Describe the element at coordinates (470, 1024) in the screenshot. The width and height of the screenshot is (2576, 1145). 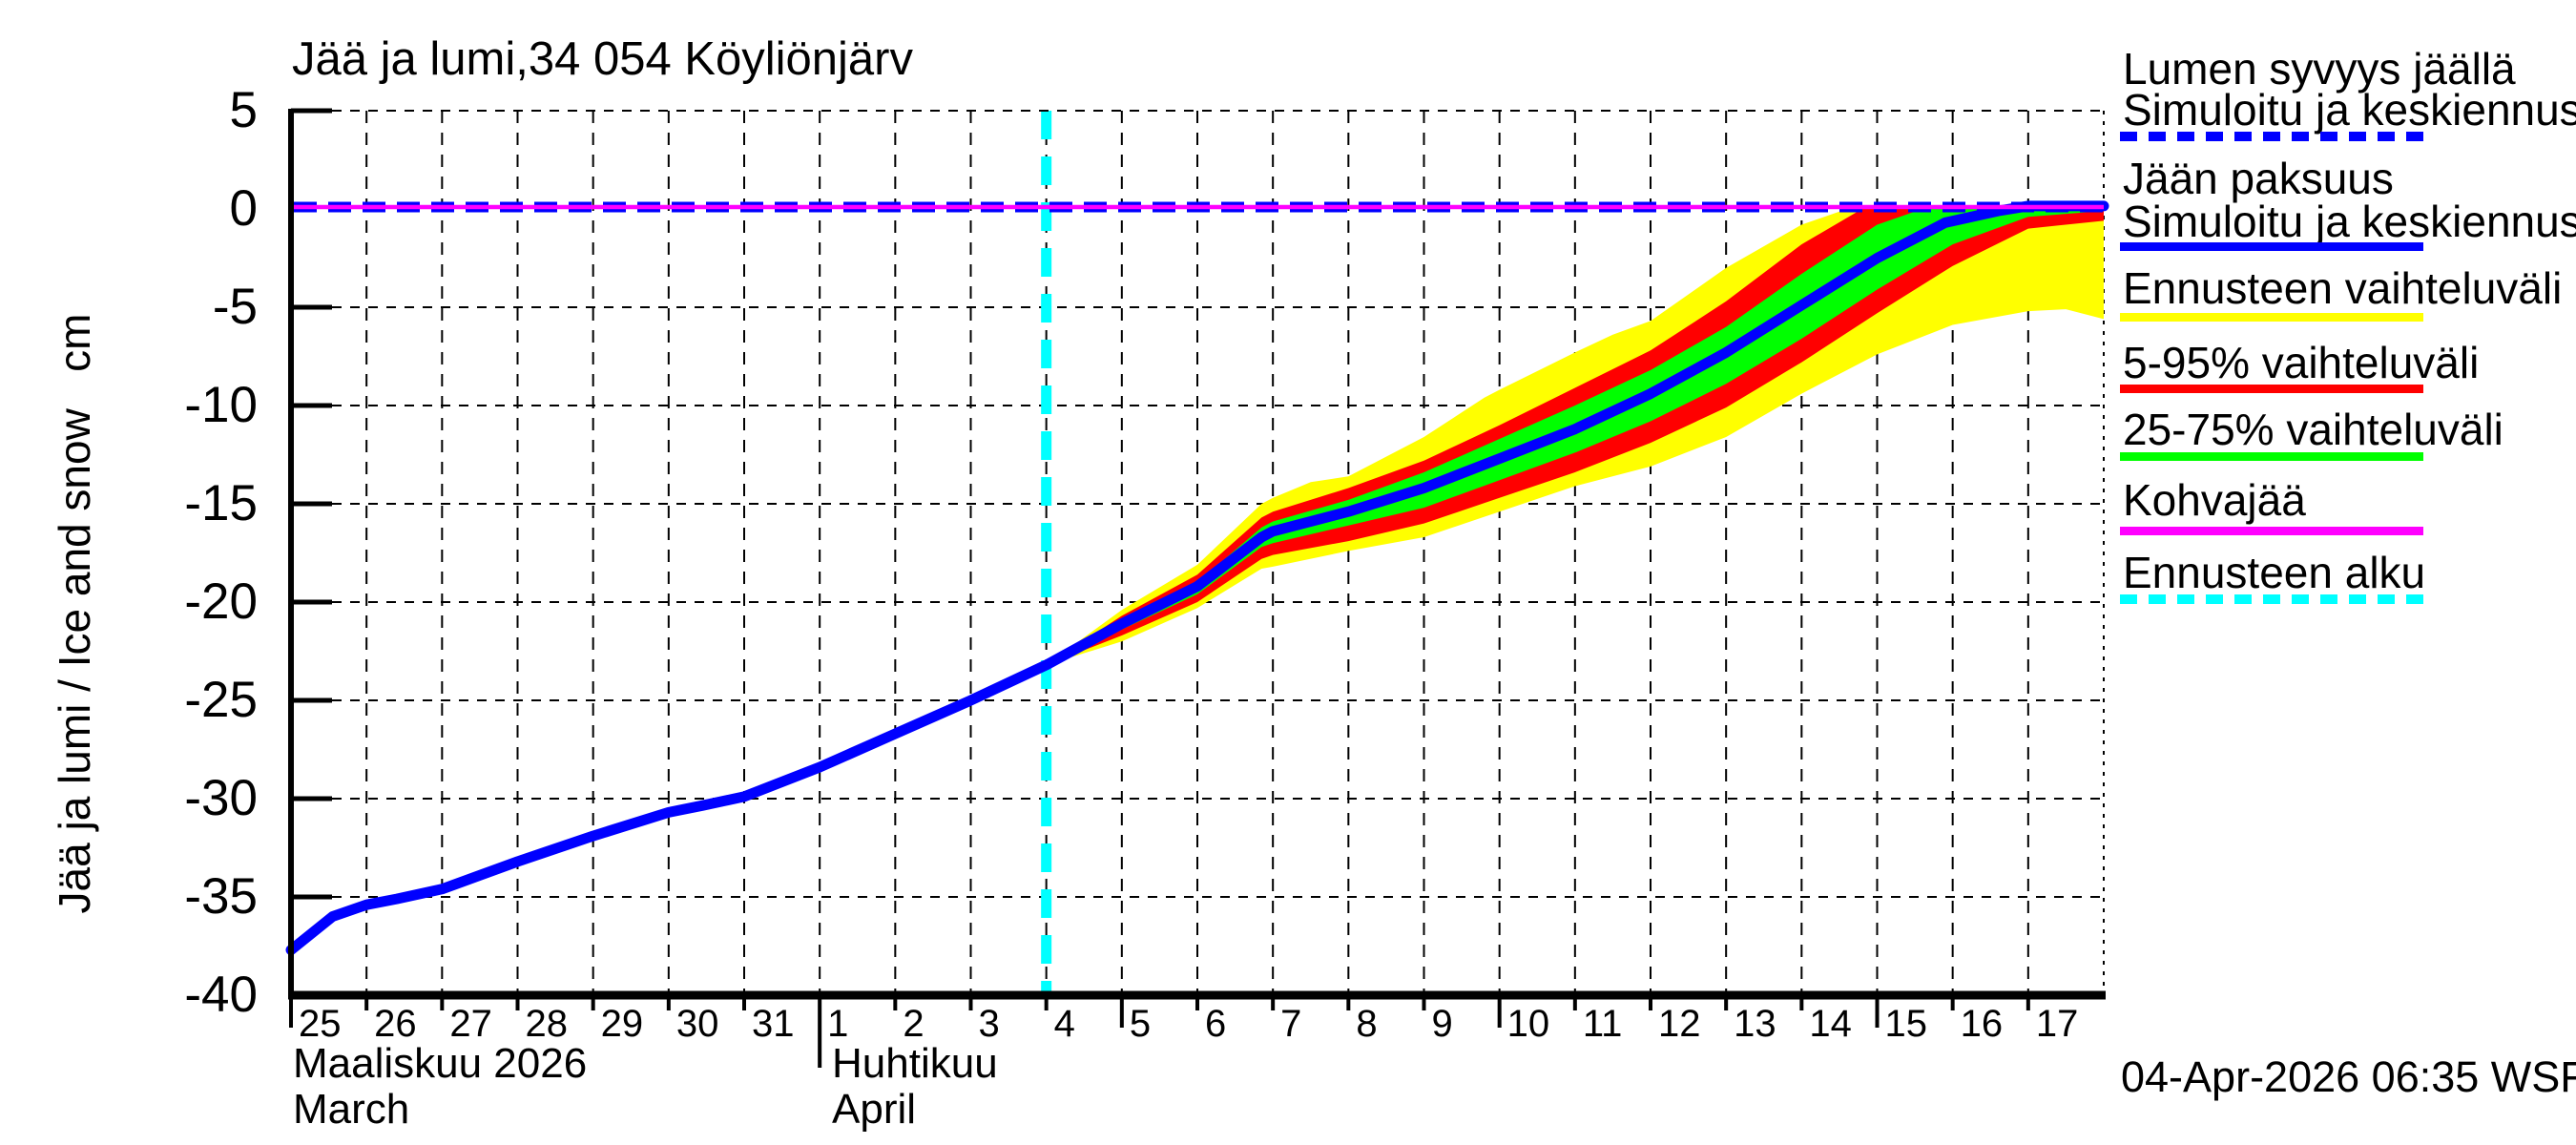
I see `x-day-label: 27` at that location.